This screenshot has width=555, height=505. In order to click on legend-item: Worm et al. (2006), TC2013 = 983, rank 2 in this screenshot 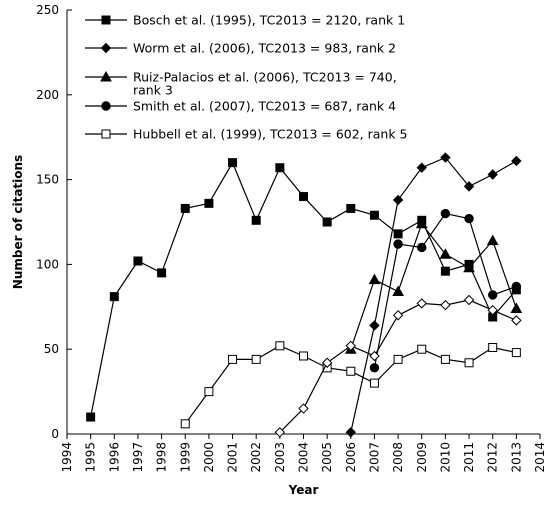, I will do `click(240, 48)`.